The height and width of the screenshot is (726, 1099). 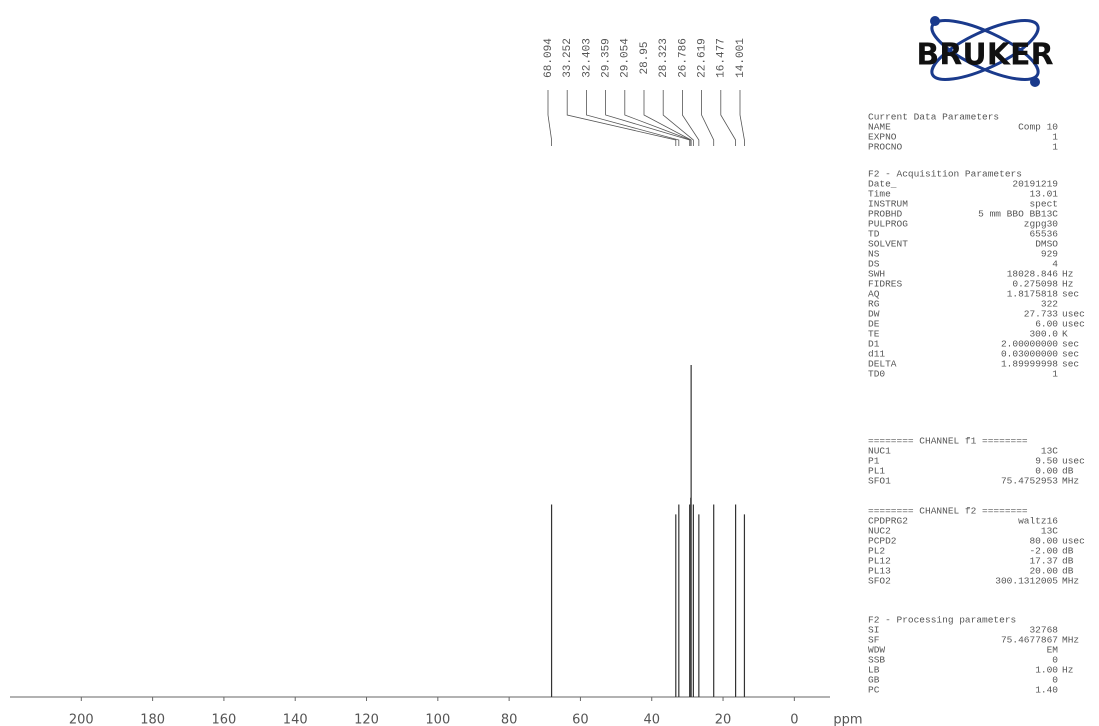 What do you see at coordinates (664, 58) in the screenshot?
I see `peak-label: 28.323` at bounding box center [664, 58].